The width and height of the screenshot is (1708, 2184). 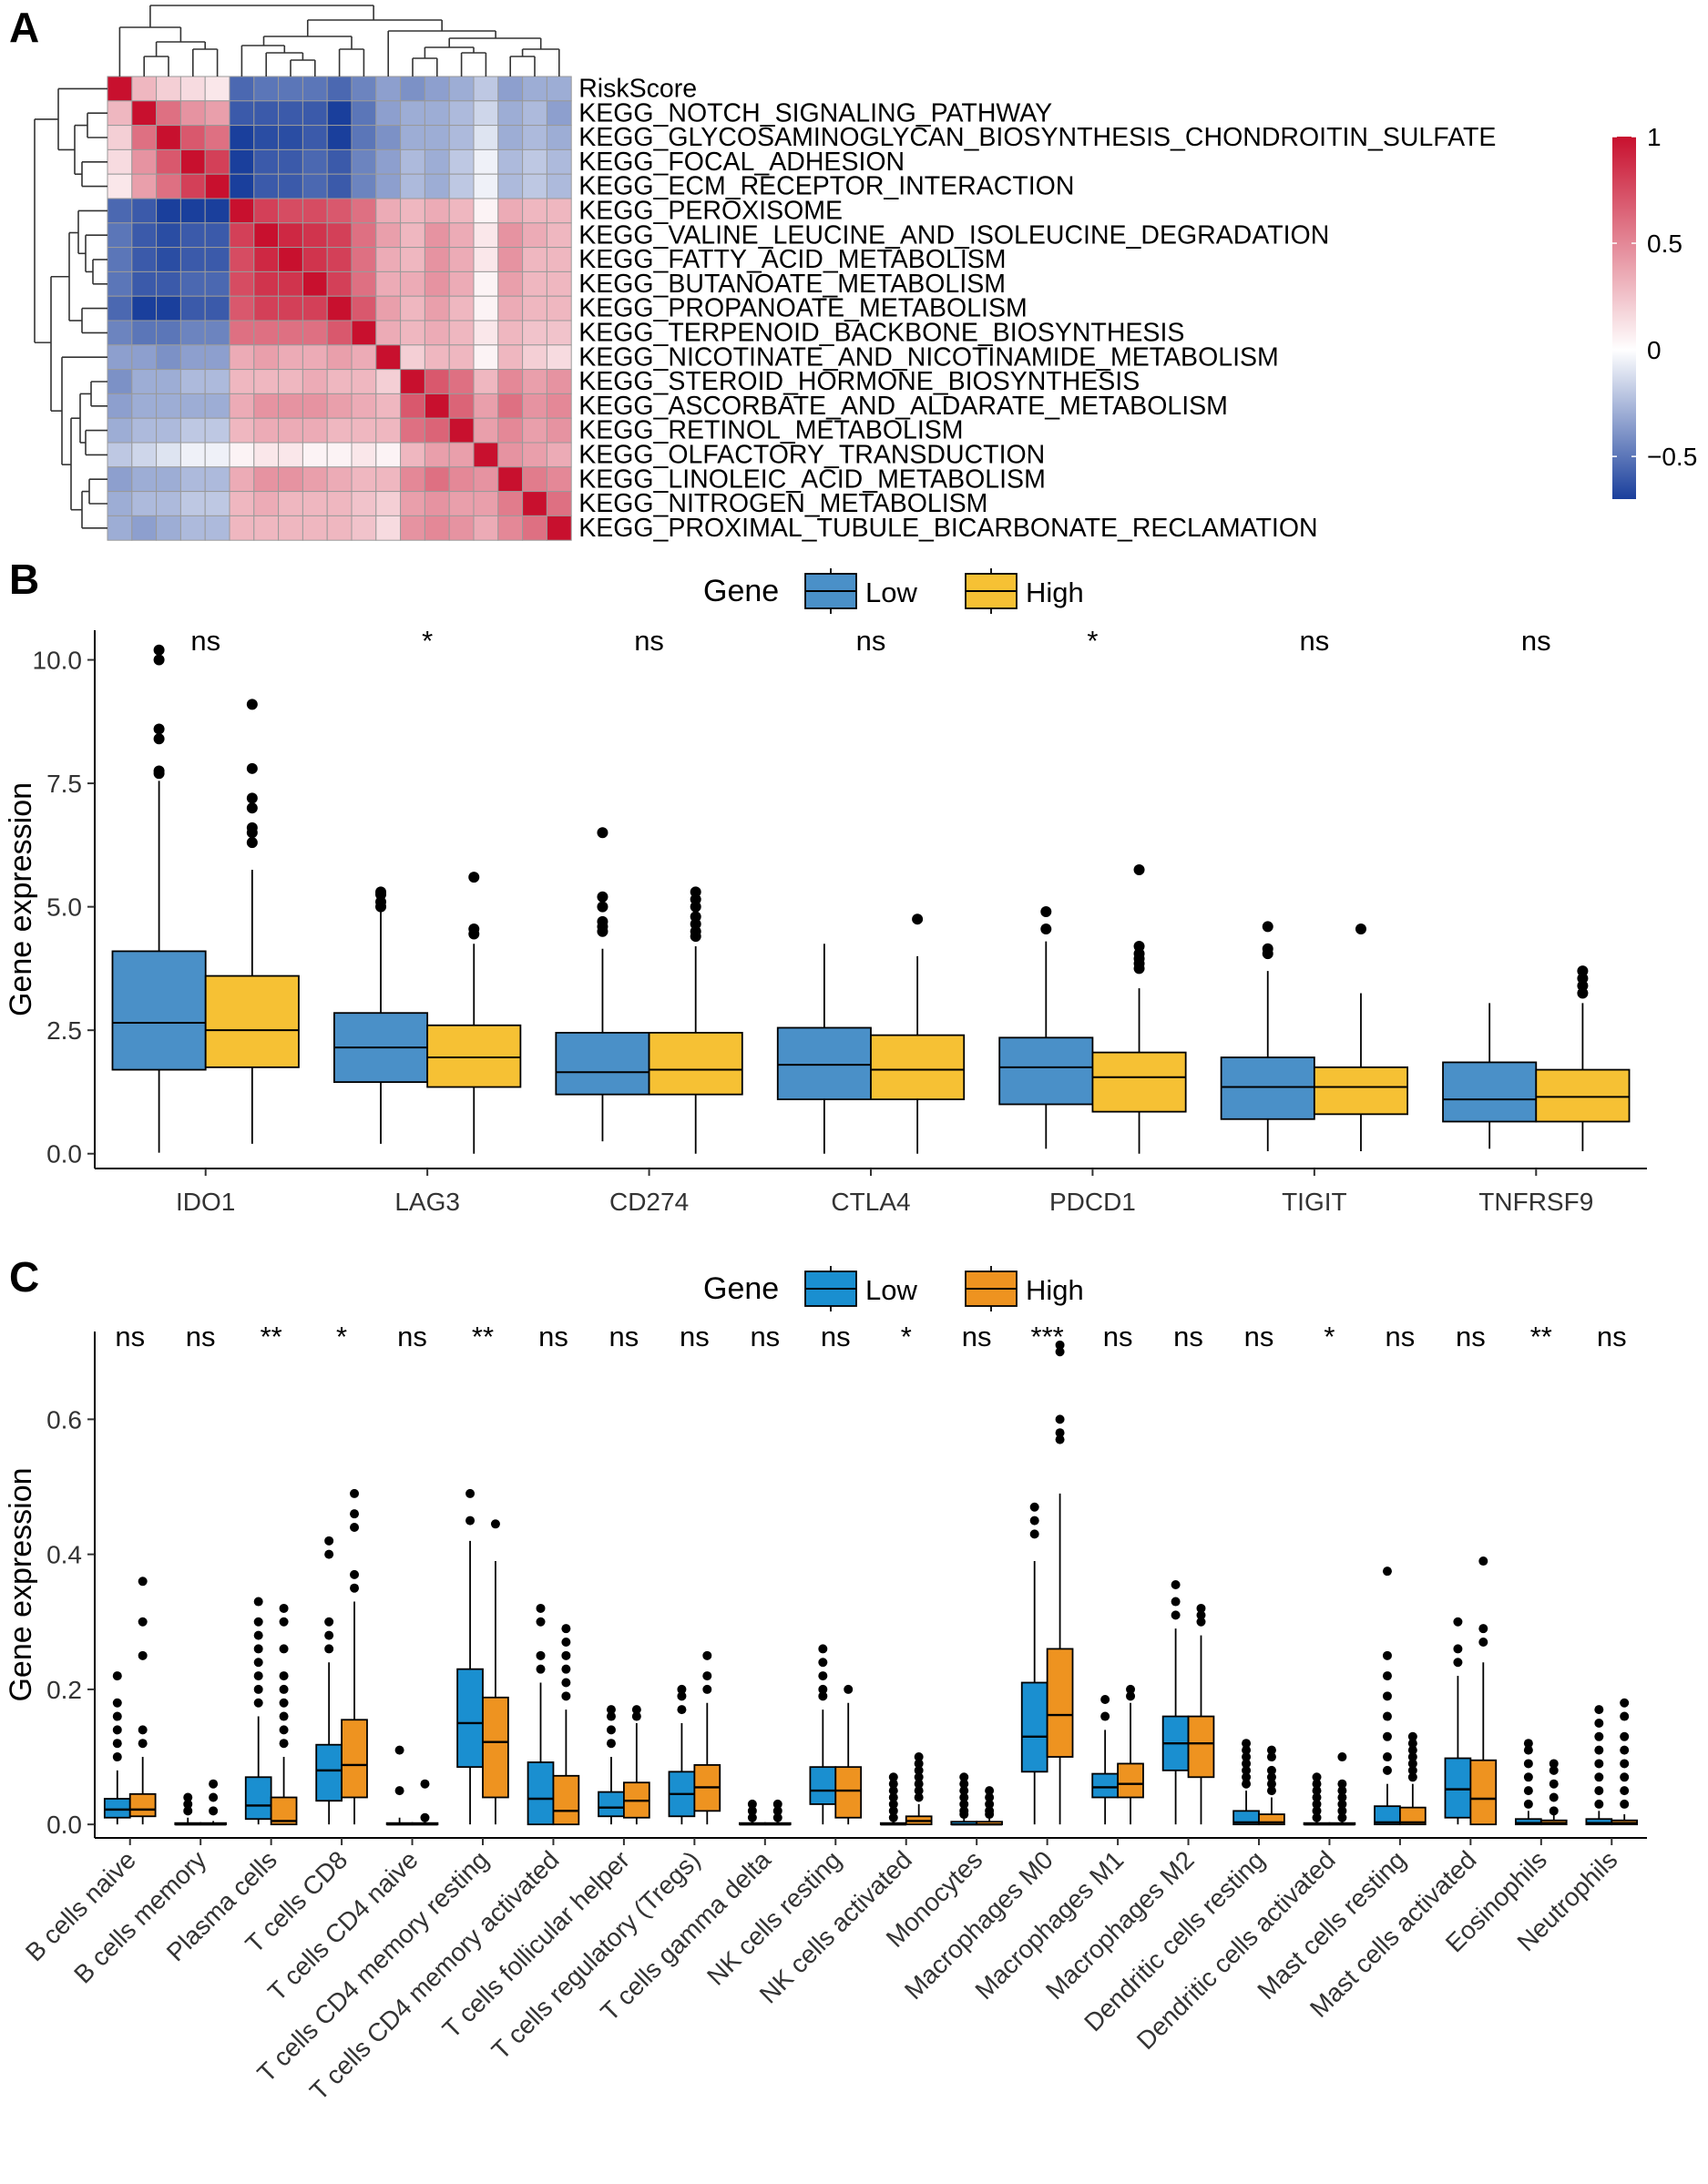 What do you see at coordinates (811, 456) in the screenshot?
I see `heatmap-row-label: KEGG_OLFACTORY_TRANSDUCTION` at bounding box center [811, 456].